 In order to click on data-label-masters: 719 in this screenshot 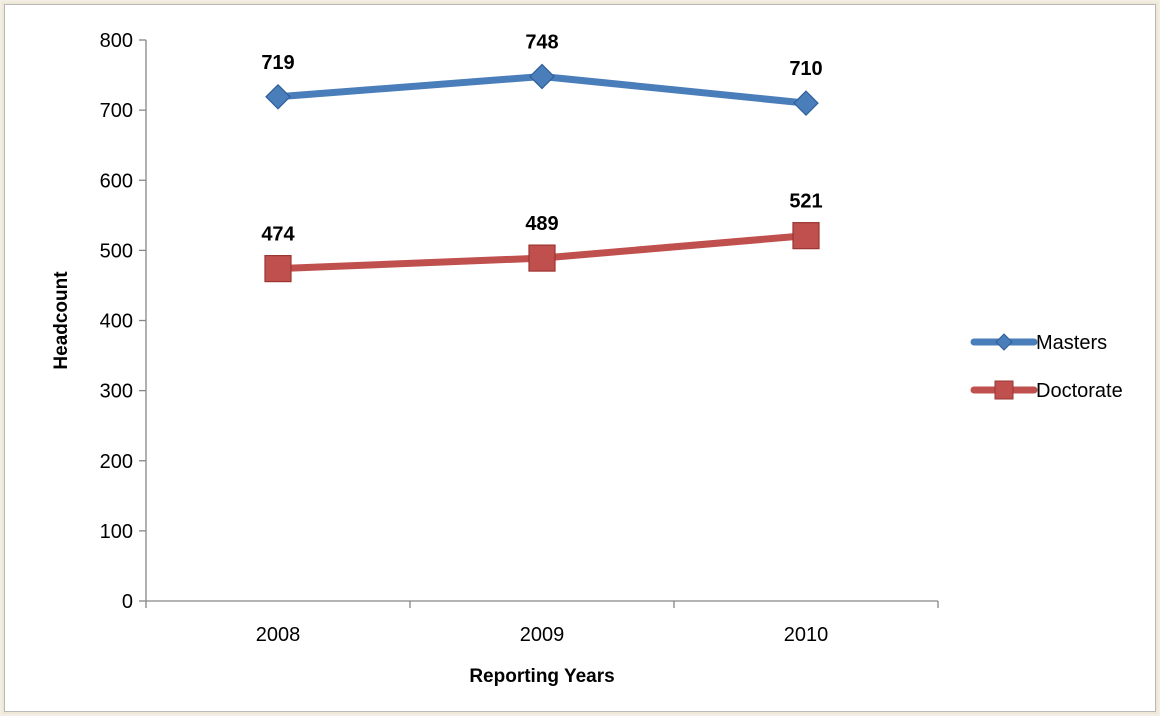, I will do `click(277, 63)`.